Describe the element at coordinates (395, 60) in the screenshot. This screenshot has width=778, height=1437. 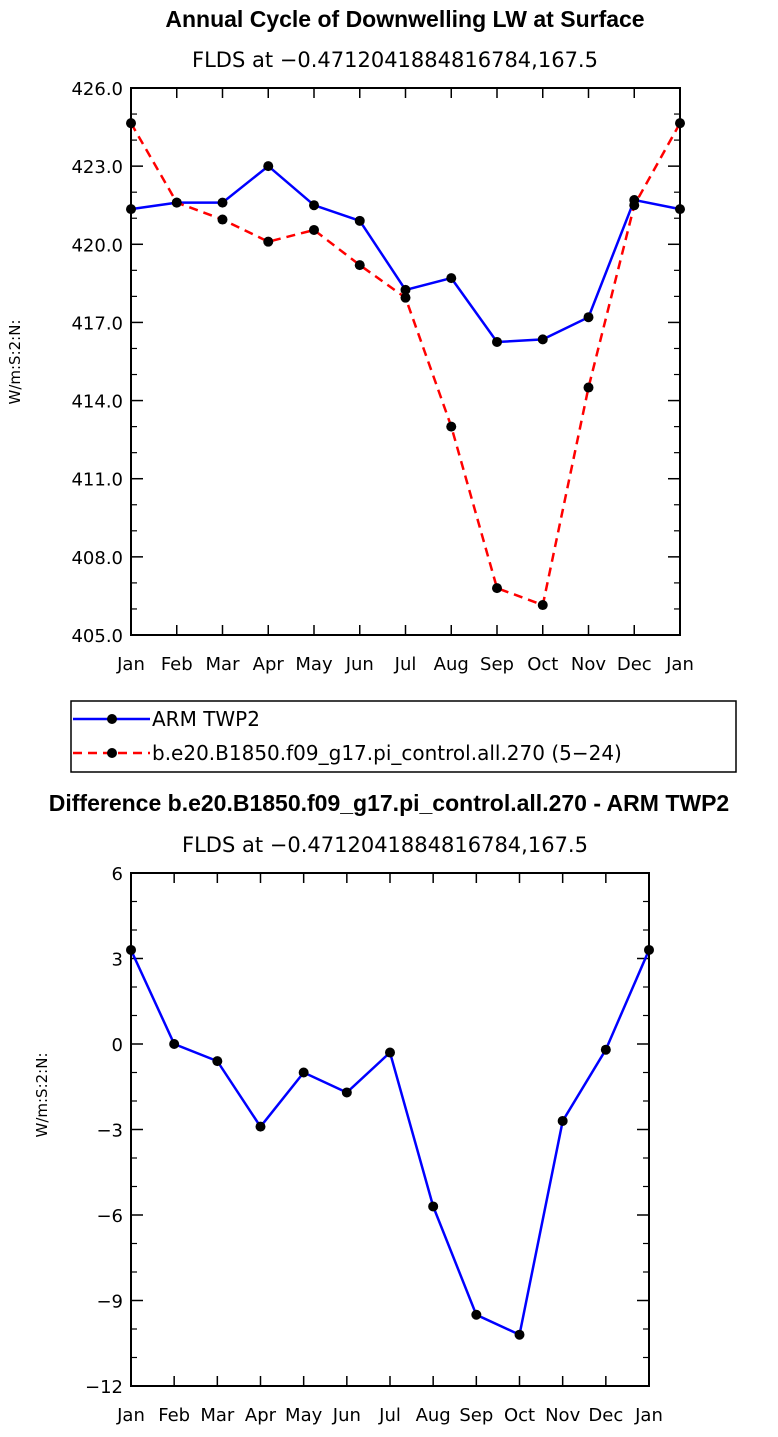
I see `chart1-subtitle: FLDS at −0.4712041884816784,167.5` at that location.